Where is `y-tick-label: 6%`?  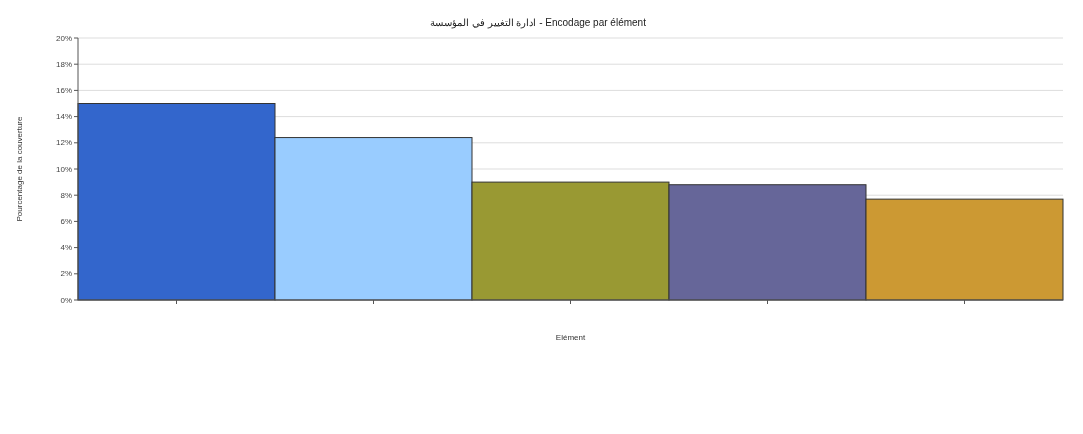
y-tick-label: 6% is located at coordinates (66, 221).